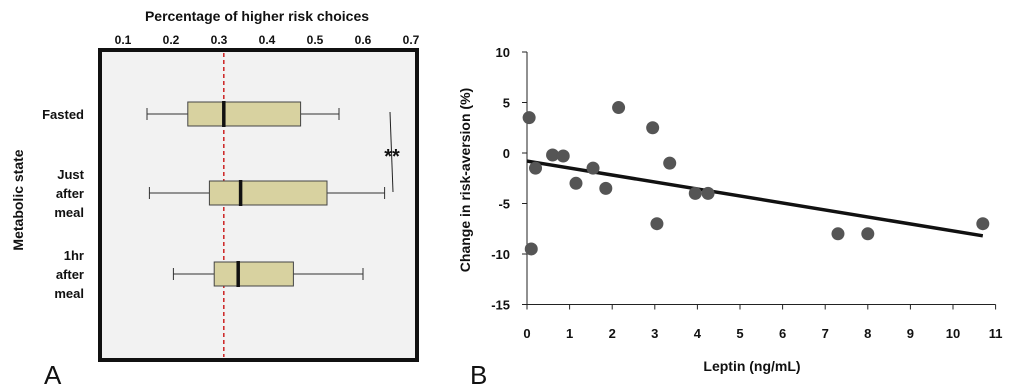 This screenshot has width=1011, height=385. I want to click on boxplot-y-axis-label: Metabolic state, so click(18, 199).